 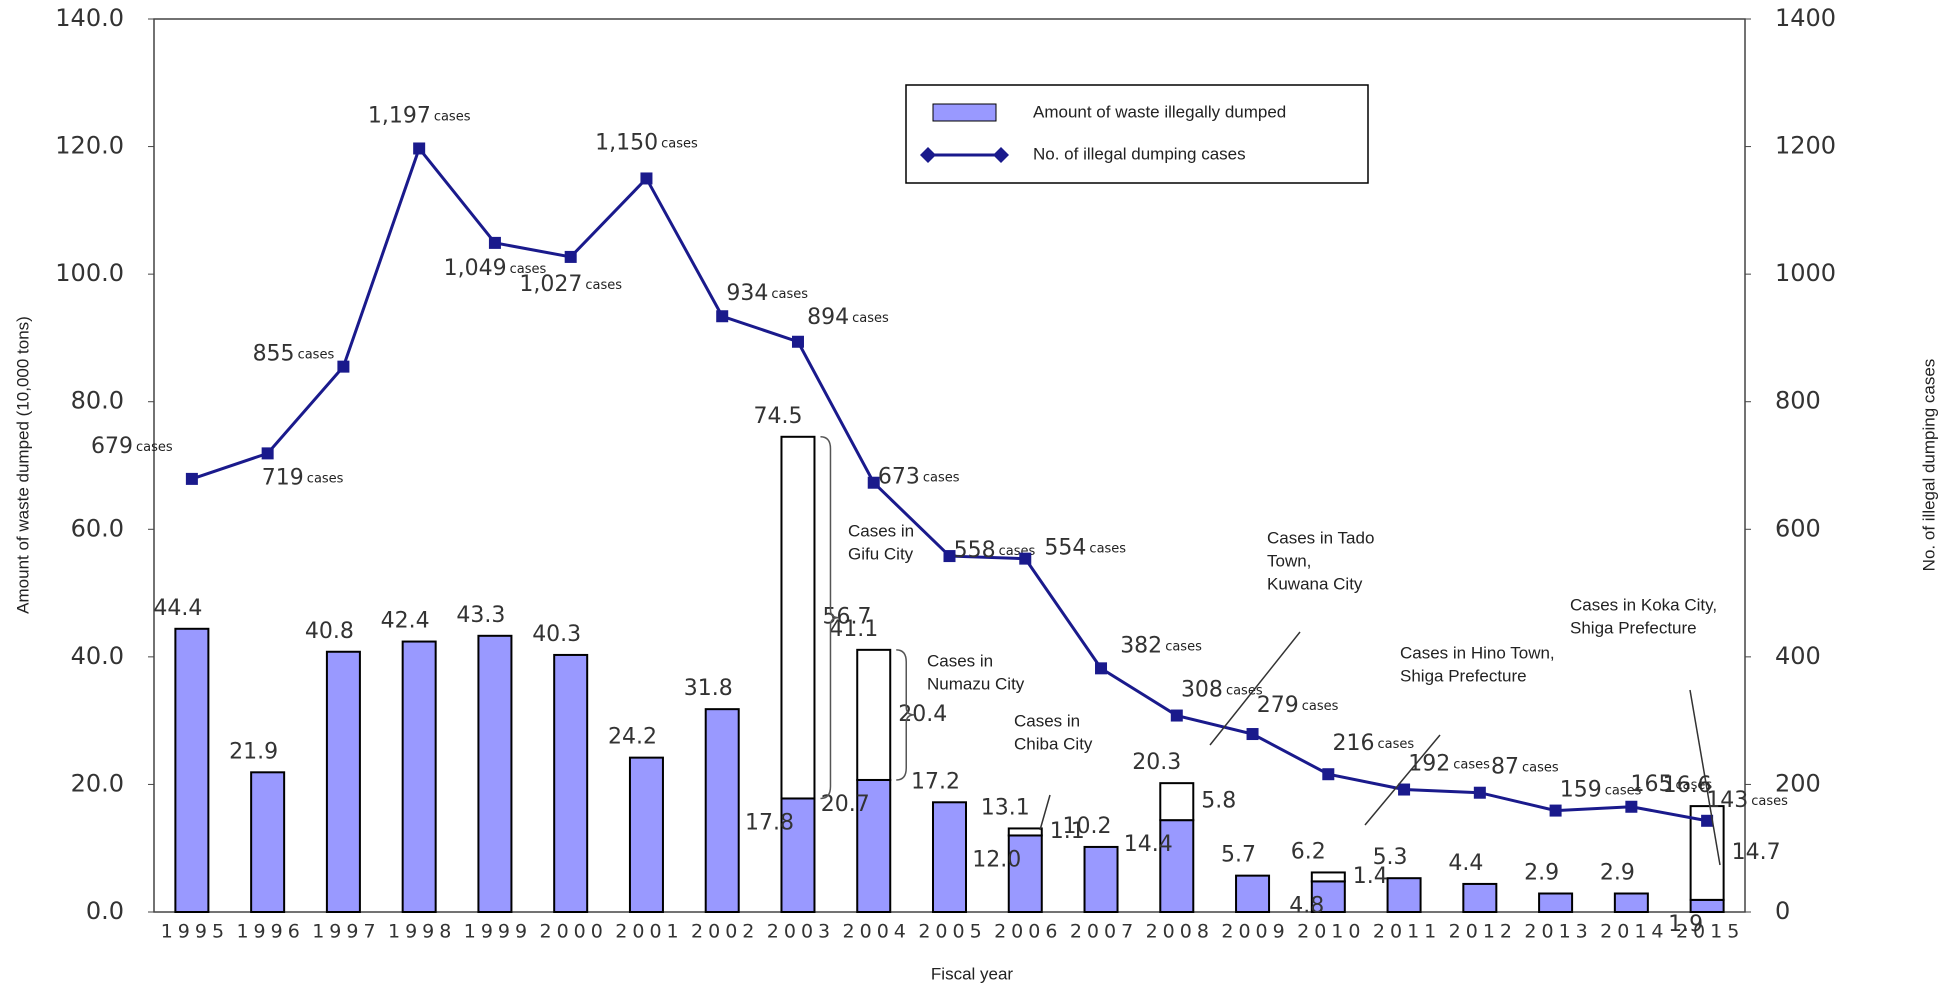 What do you see at coordinates (475, 268) in the screenshot?
I see `line-value-text: 1,049` at bounding box center [475, 268].